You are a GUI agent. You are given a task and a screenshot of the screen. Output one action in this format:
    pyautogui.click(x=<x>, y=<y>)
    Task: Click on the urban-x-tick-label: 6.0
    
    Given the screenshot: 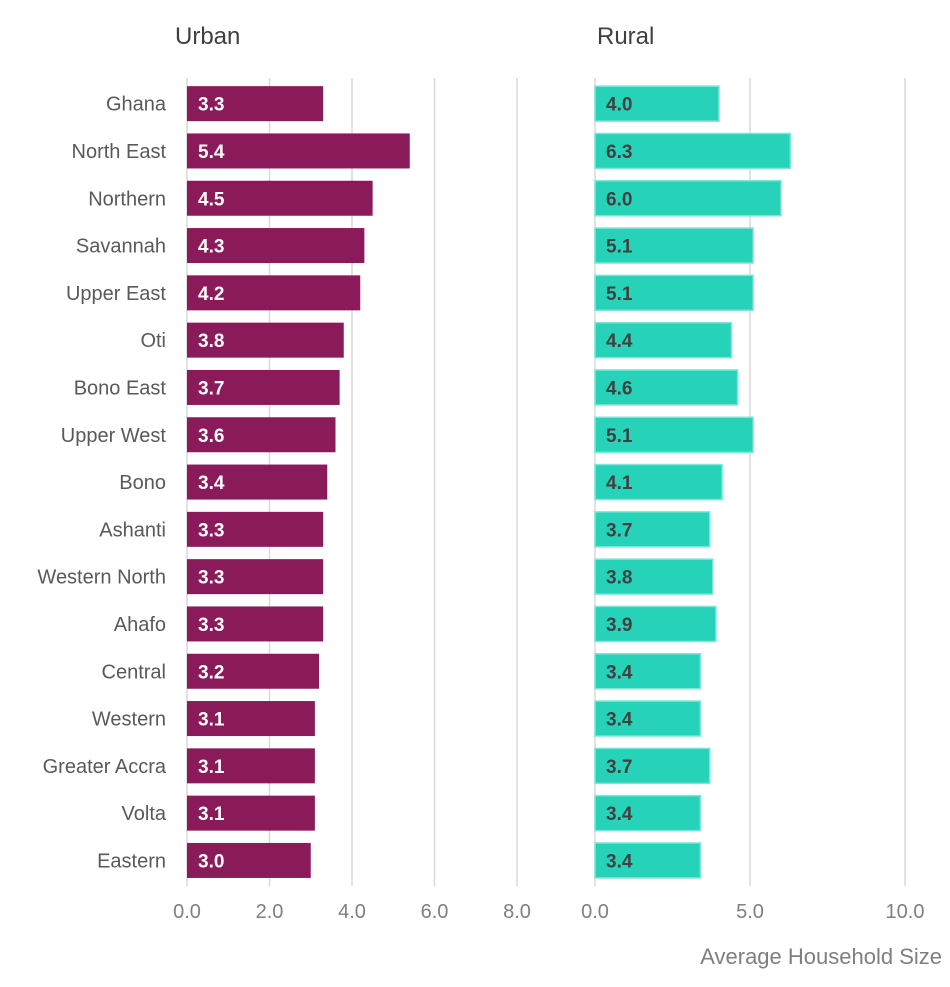 What is the action you would take?
    pyautogui.click(x=435, y=912)
    